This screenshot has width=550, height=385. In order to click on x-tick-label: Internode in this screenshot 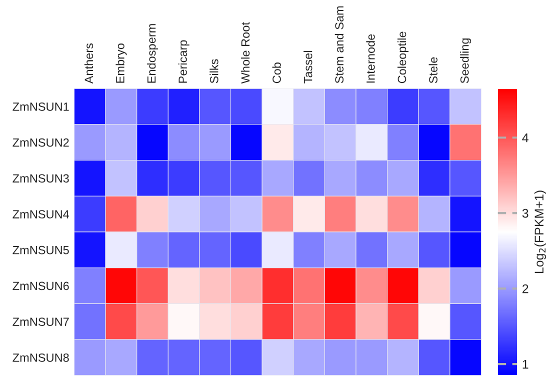, I will do `click(370, 58)`.